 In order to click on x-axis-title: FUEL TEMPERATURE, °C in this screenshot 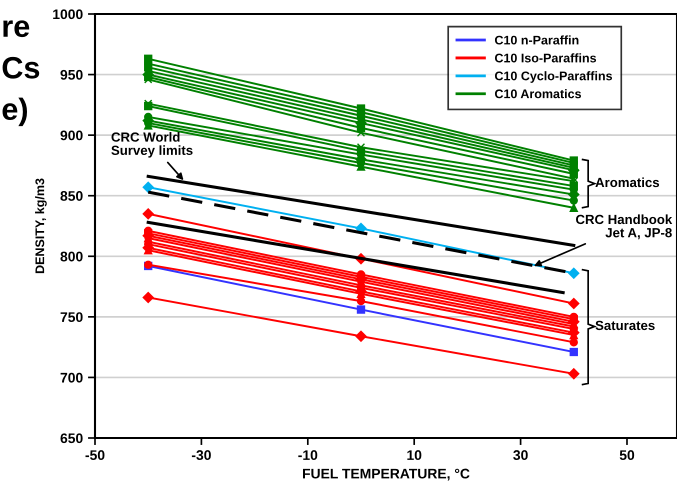, I will do `click(386, 474)`.